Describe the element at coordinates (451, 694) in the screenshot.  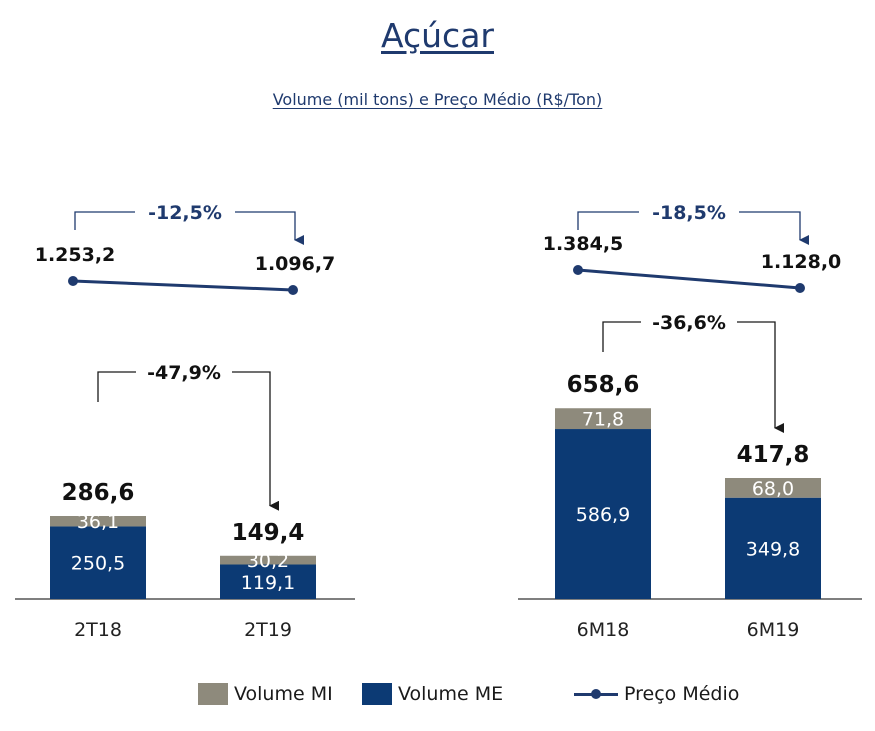
I see `legend-label-volume-me: Volume ME` at that location.